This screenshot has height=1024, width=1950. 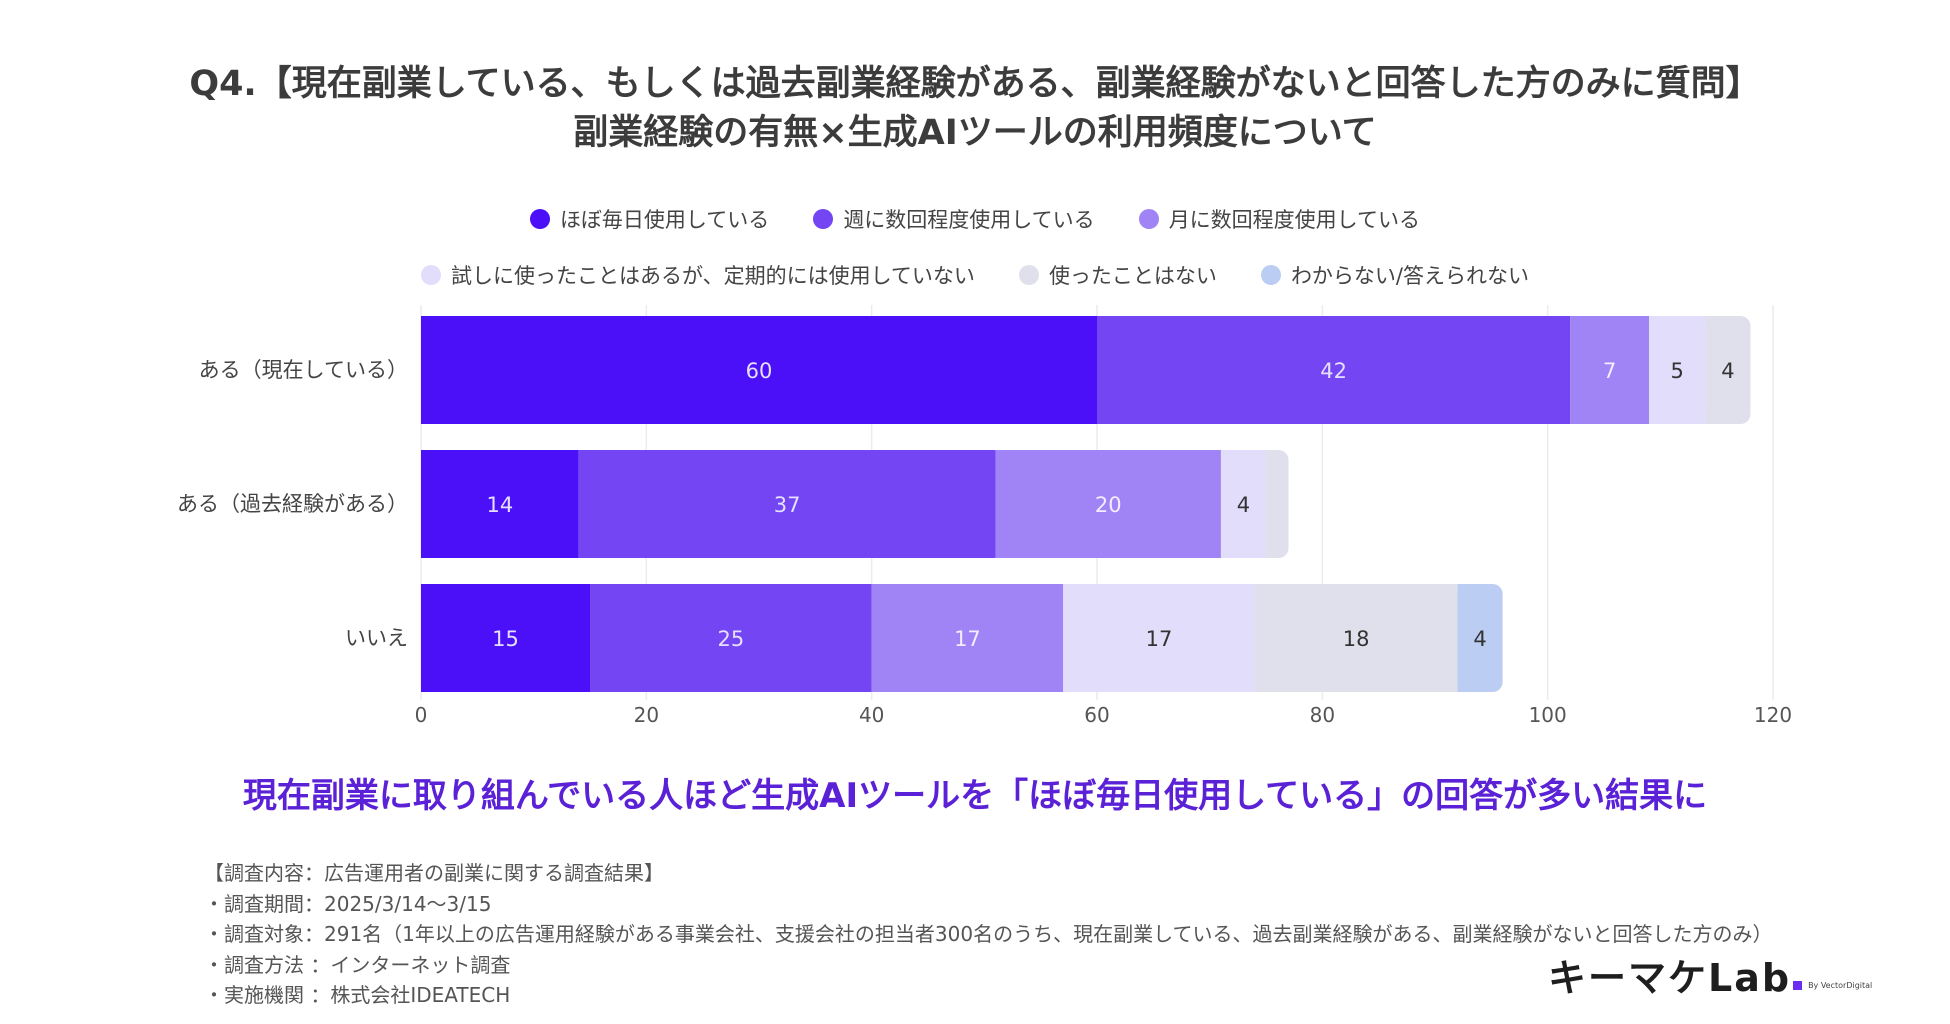 I want to click on data-label: 20, so click(x=1108, y=505).